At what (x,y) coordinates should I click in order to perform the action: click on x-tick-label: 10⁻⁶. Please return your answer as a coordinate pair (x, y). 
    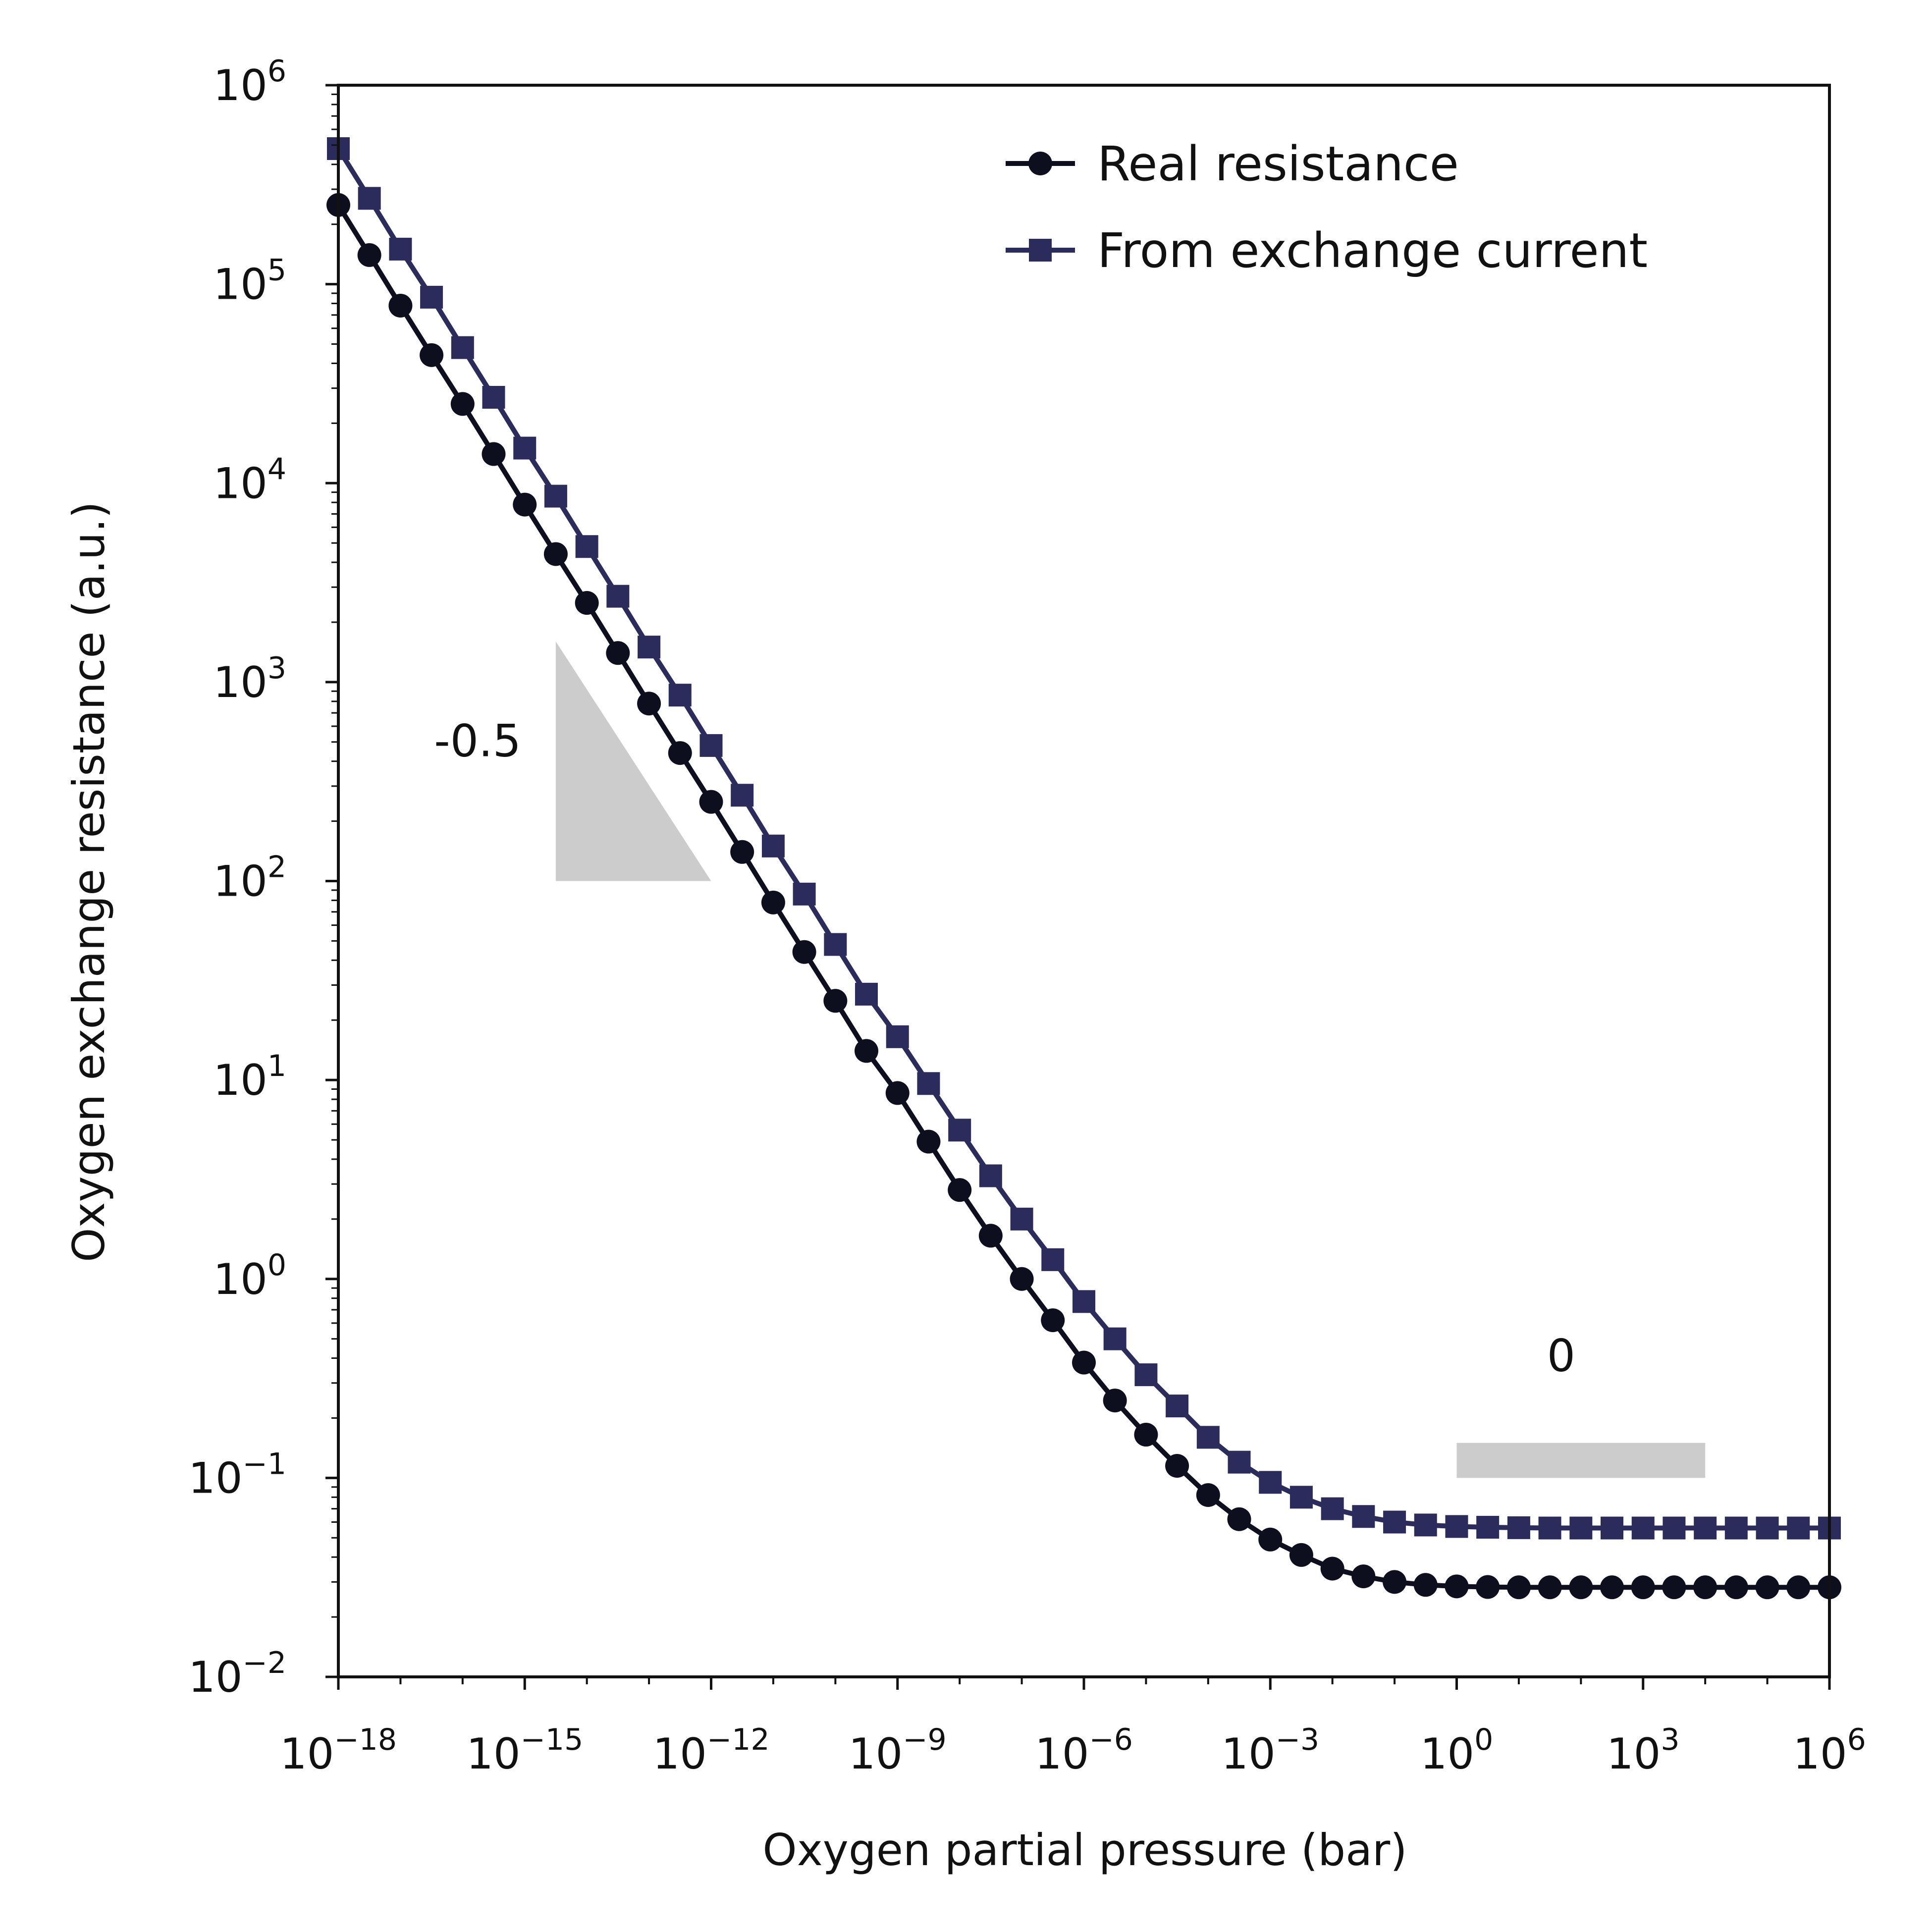
    Looking at the image, I should click on (1084, 1751).